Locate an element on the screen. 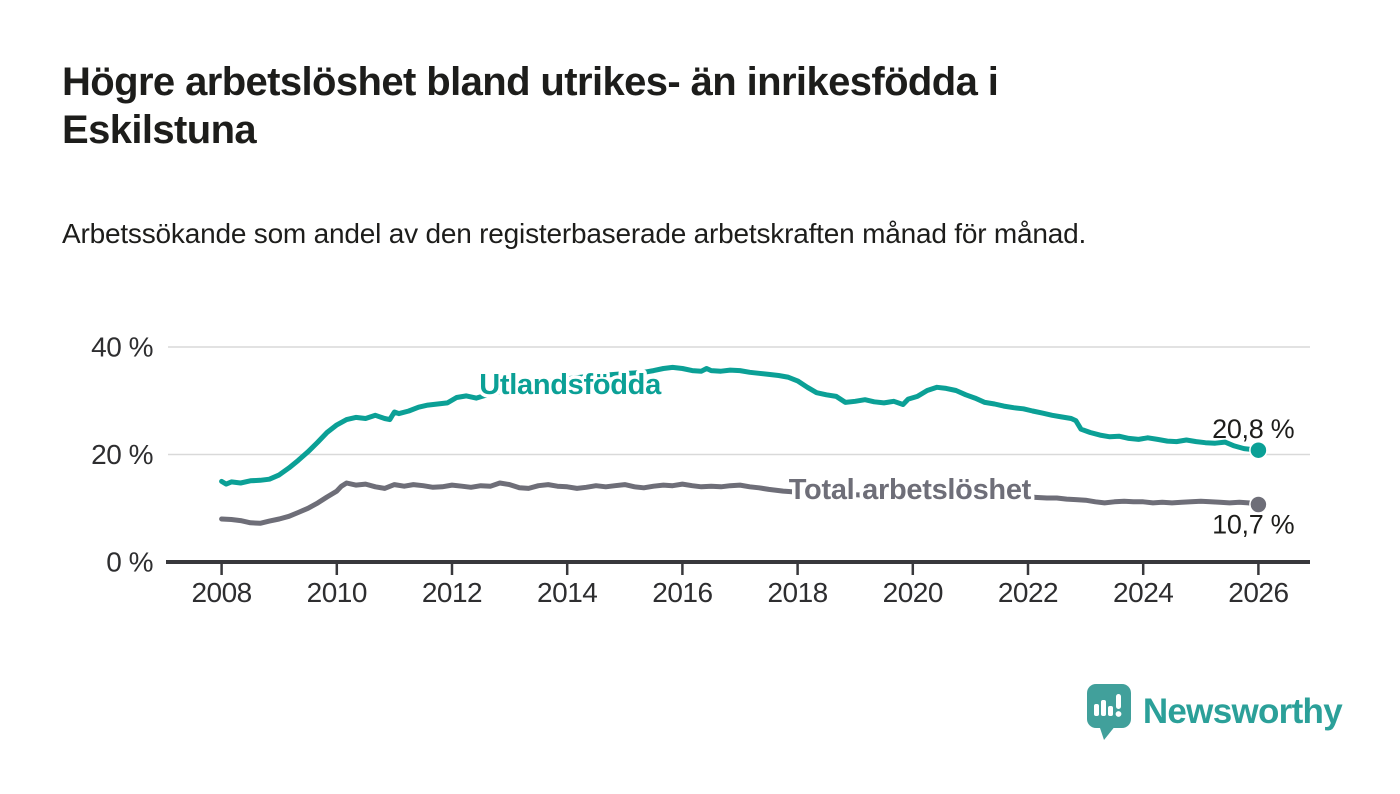 This screenshot has height=794, width=1400. series-line-total is located at coordinates (740, 503).